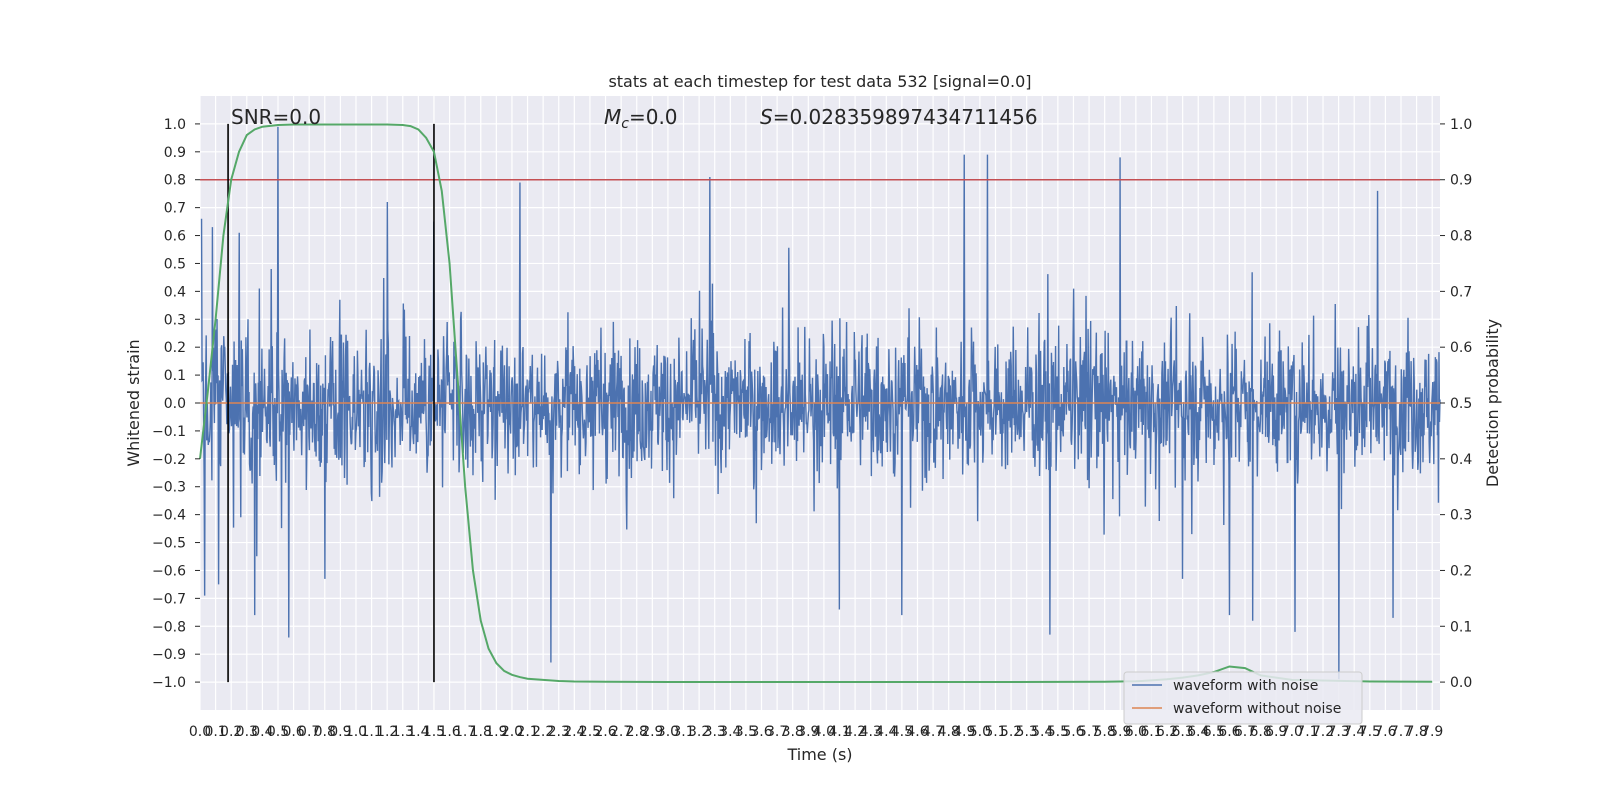 Image resolution: width=1600 pixels, height=800 pixels. I want to click on y2tick-label-5: 0.5, so click(1461, 404).